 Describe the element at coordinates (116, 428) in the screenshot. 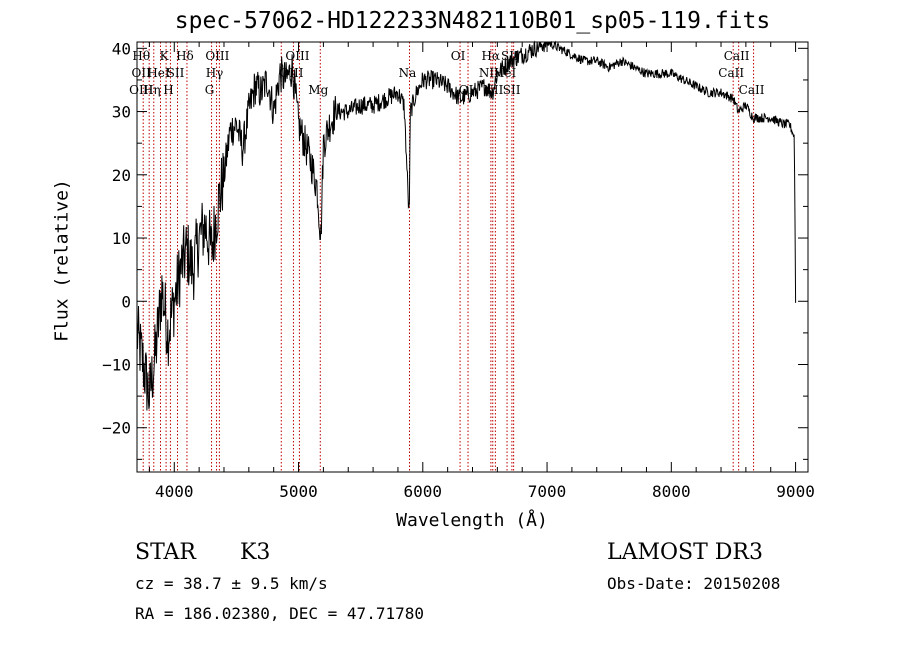

I see `y-tick-label: −20` at that location.